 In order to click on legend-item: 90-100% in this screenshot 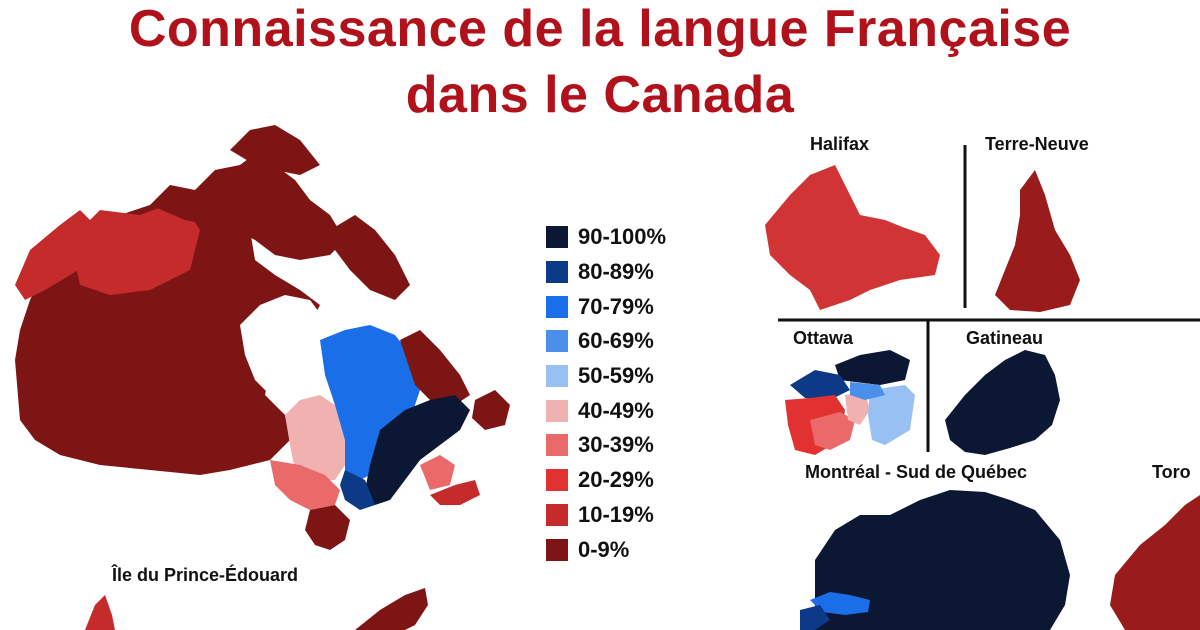, I will do `click(606, 237)`.